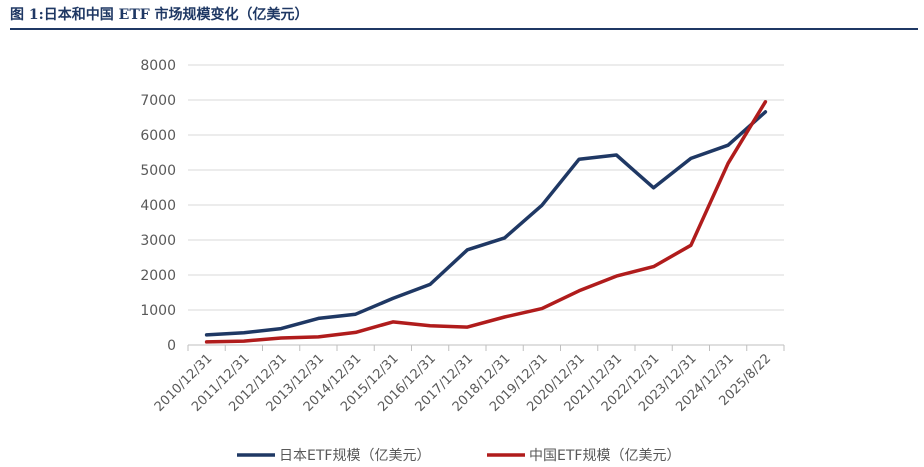 This screenshot has height=467, width=924. I want to click on y-tick-label: 2000, so click(158, 276).